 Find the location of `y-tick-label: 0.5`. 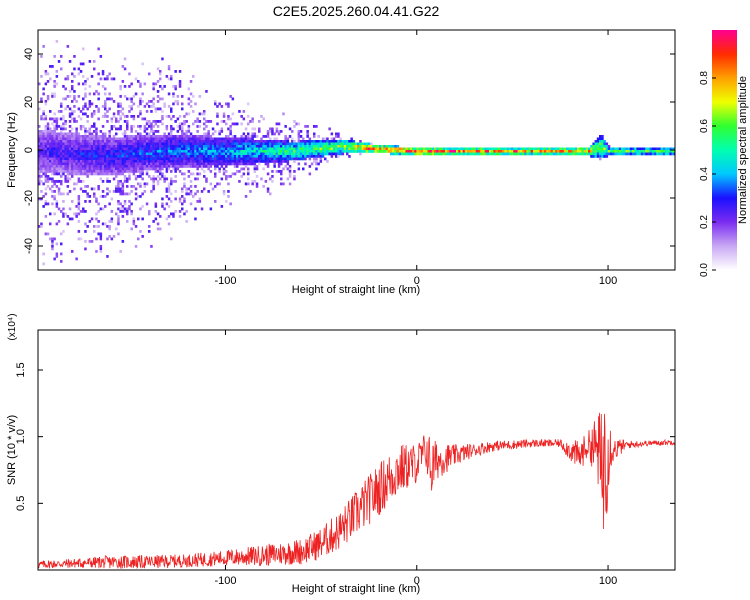

y-tick-label: 0.5 is located at coordinates (21, 503).